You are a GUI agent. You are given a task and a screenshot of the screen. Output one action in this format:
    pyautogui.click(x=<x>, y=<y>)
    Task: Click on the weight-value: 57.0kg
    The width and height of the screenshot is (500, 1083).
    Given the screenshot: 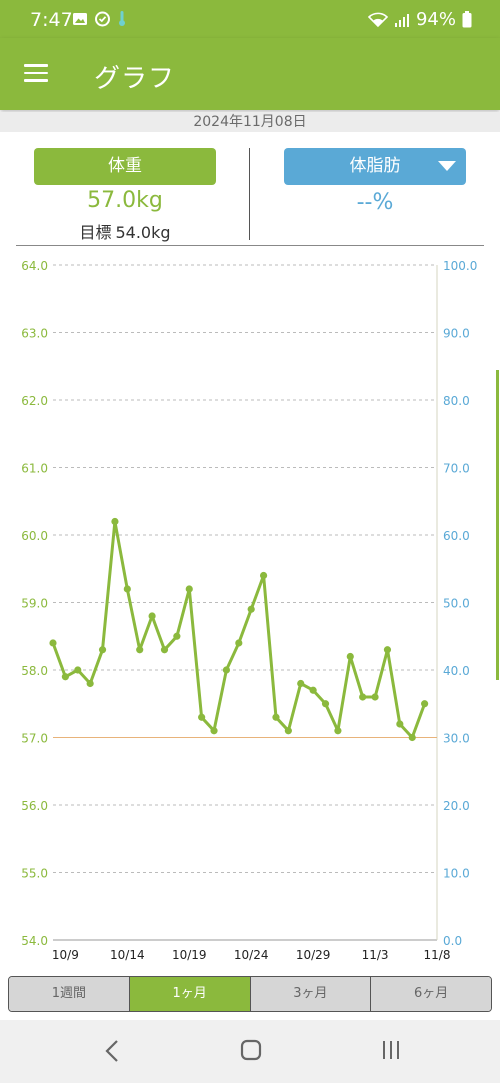 What is the action you would take?
    pyautogui.click(x=125, y=200)
    